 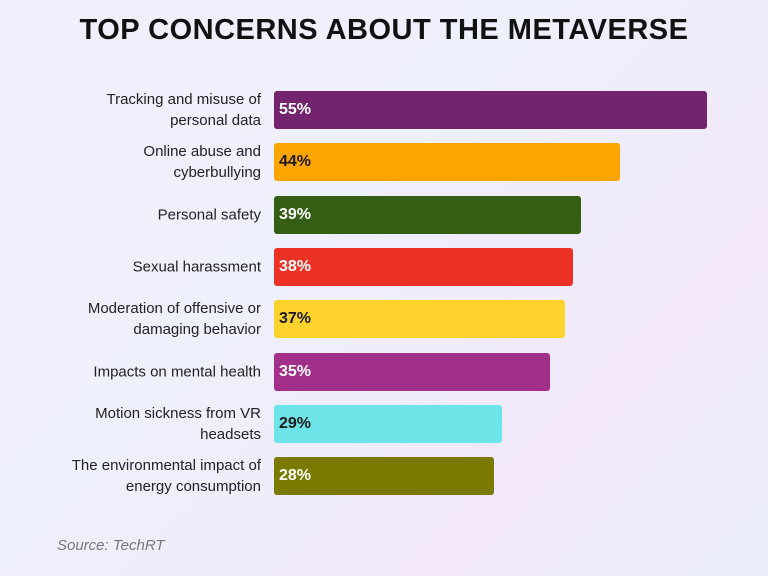 What do you see at coordinates (384, 30) in the screenshot?
I see `chart-title: TOP CONCERNS ABOUT THE METAVERSE` at bounding box center [384, 30].